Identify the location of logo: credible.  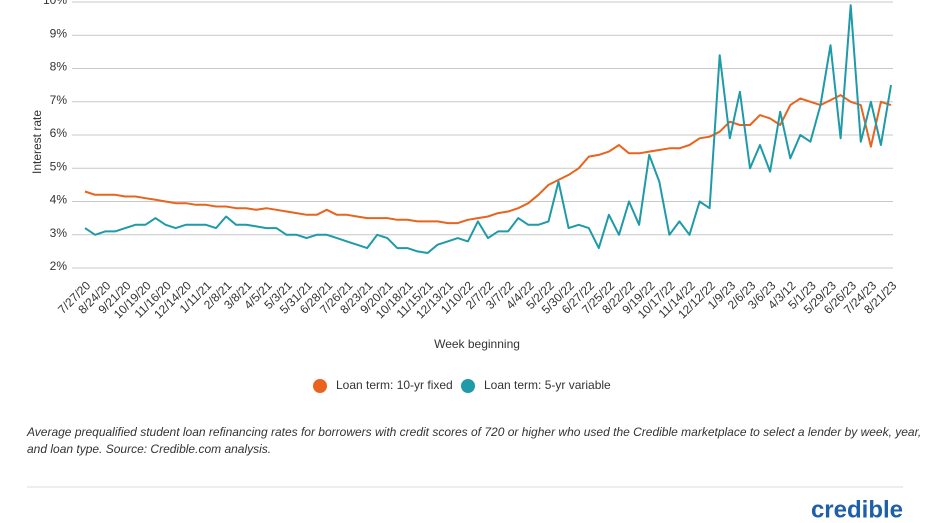
(857, 509).